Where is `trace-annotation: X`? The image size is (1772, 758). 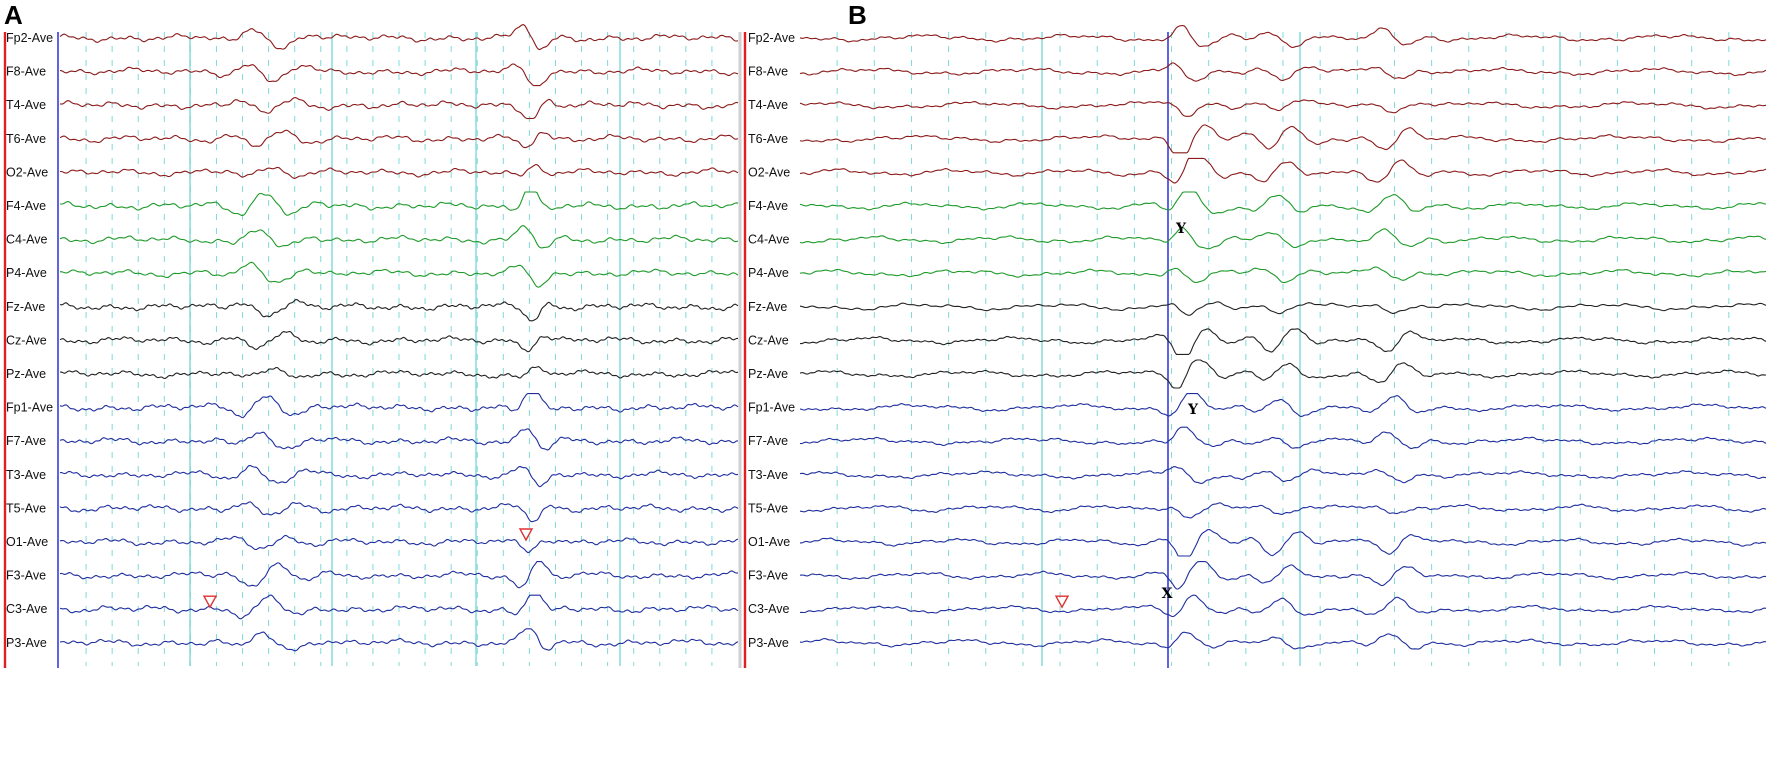 trace-annotation: X is located at coordinates (1167, 594).